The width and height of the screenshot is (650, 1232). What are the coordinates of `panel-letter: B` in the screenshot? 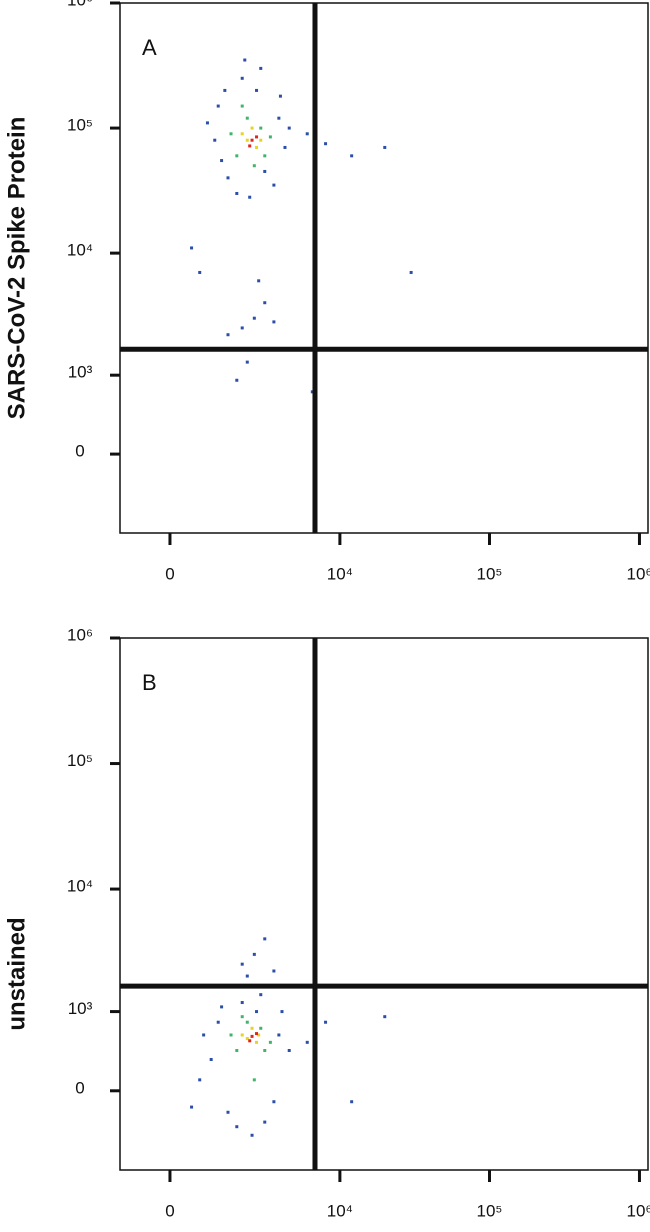 It's located at (149, 682).